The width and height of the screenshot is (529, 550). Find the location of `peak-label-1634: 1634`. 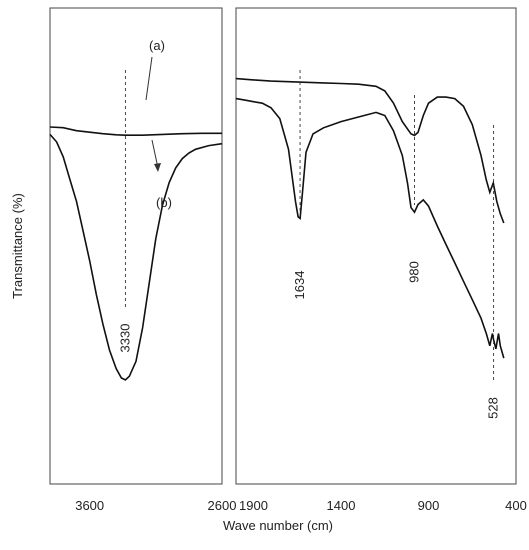

peak-label-1634: 1634 is located at coordinates (299, 285).